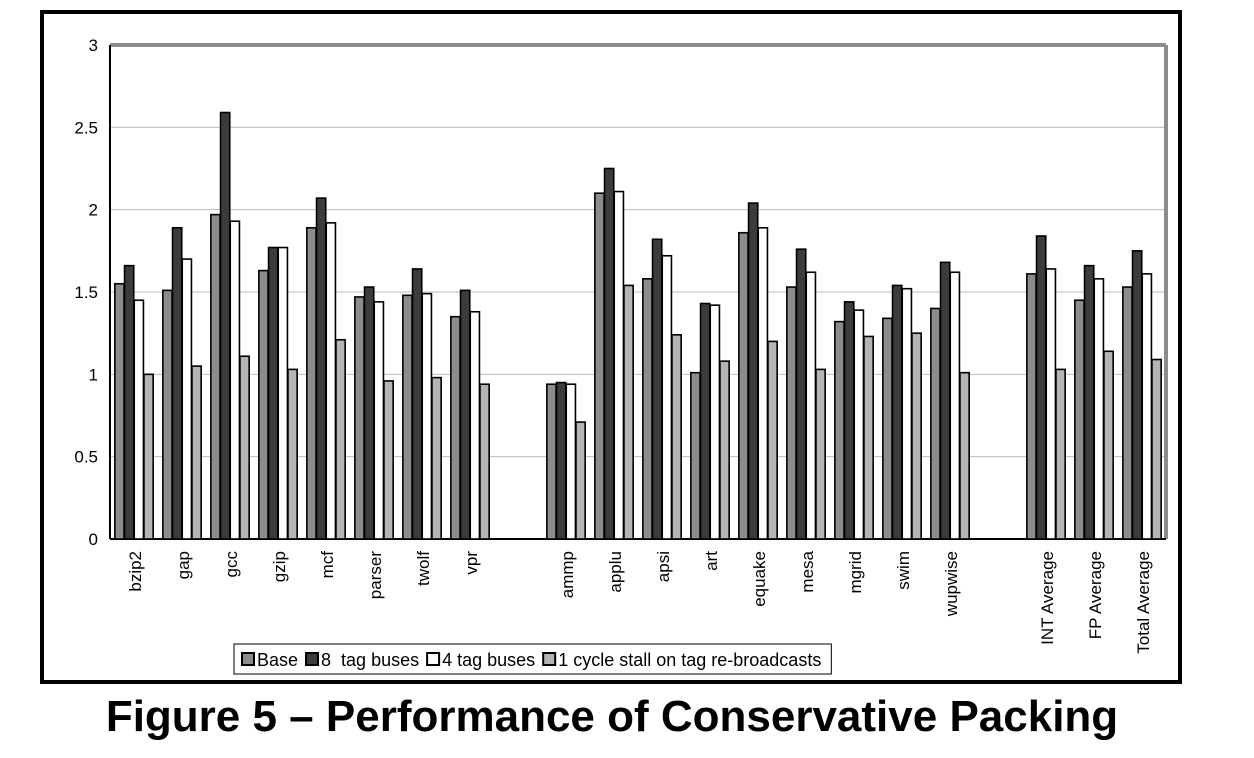 Image resolution: width=1254 pixels, height=758 pixels. Describe the element at coordinates (379, 420) in the screenshot. I see `bar-parser-s2` at that location.